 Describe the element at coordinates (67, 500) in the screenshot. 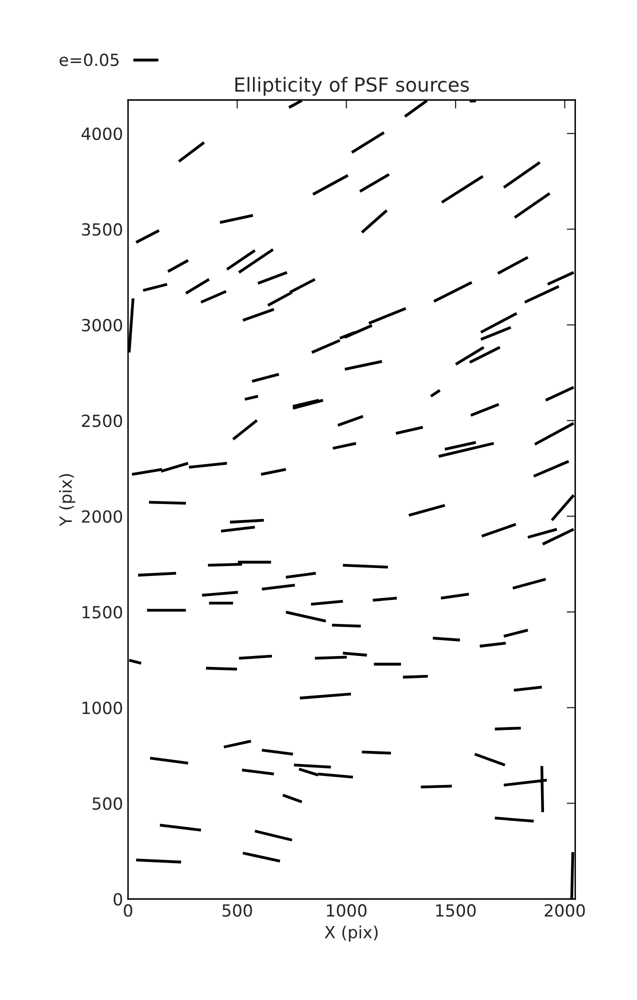

I see `y-axis-title: Y (pix)` at that location.